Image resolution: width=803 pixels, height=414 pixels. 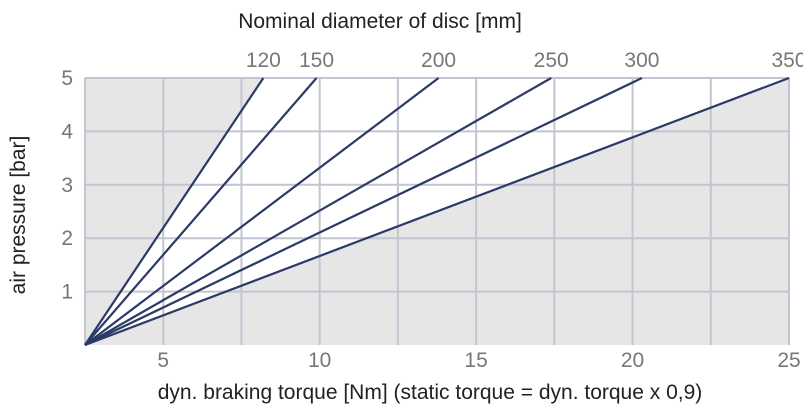 What do you see at coordinates (18, 215) in the screenshot?
I see `y-axis-title: air pressure [bar]` at bounding box center [18, 215].